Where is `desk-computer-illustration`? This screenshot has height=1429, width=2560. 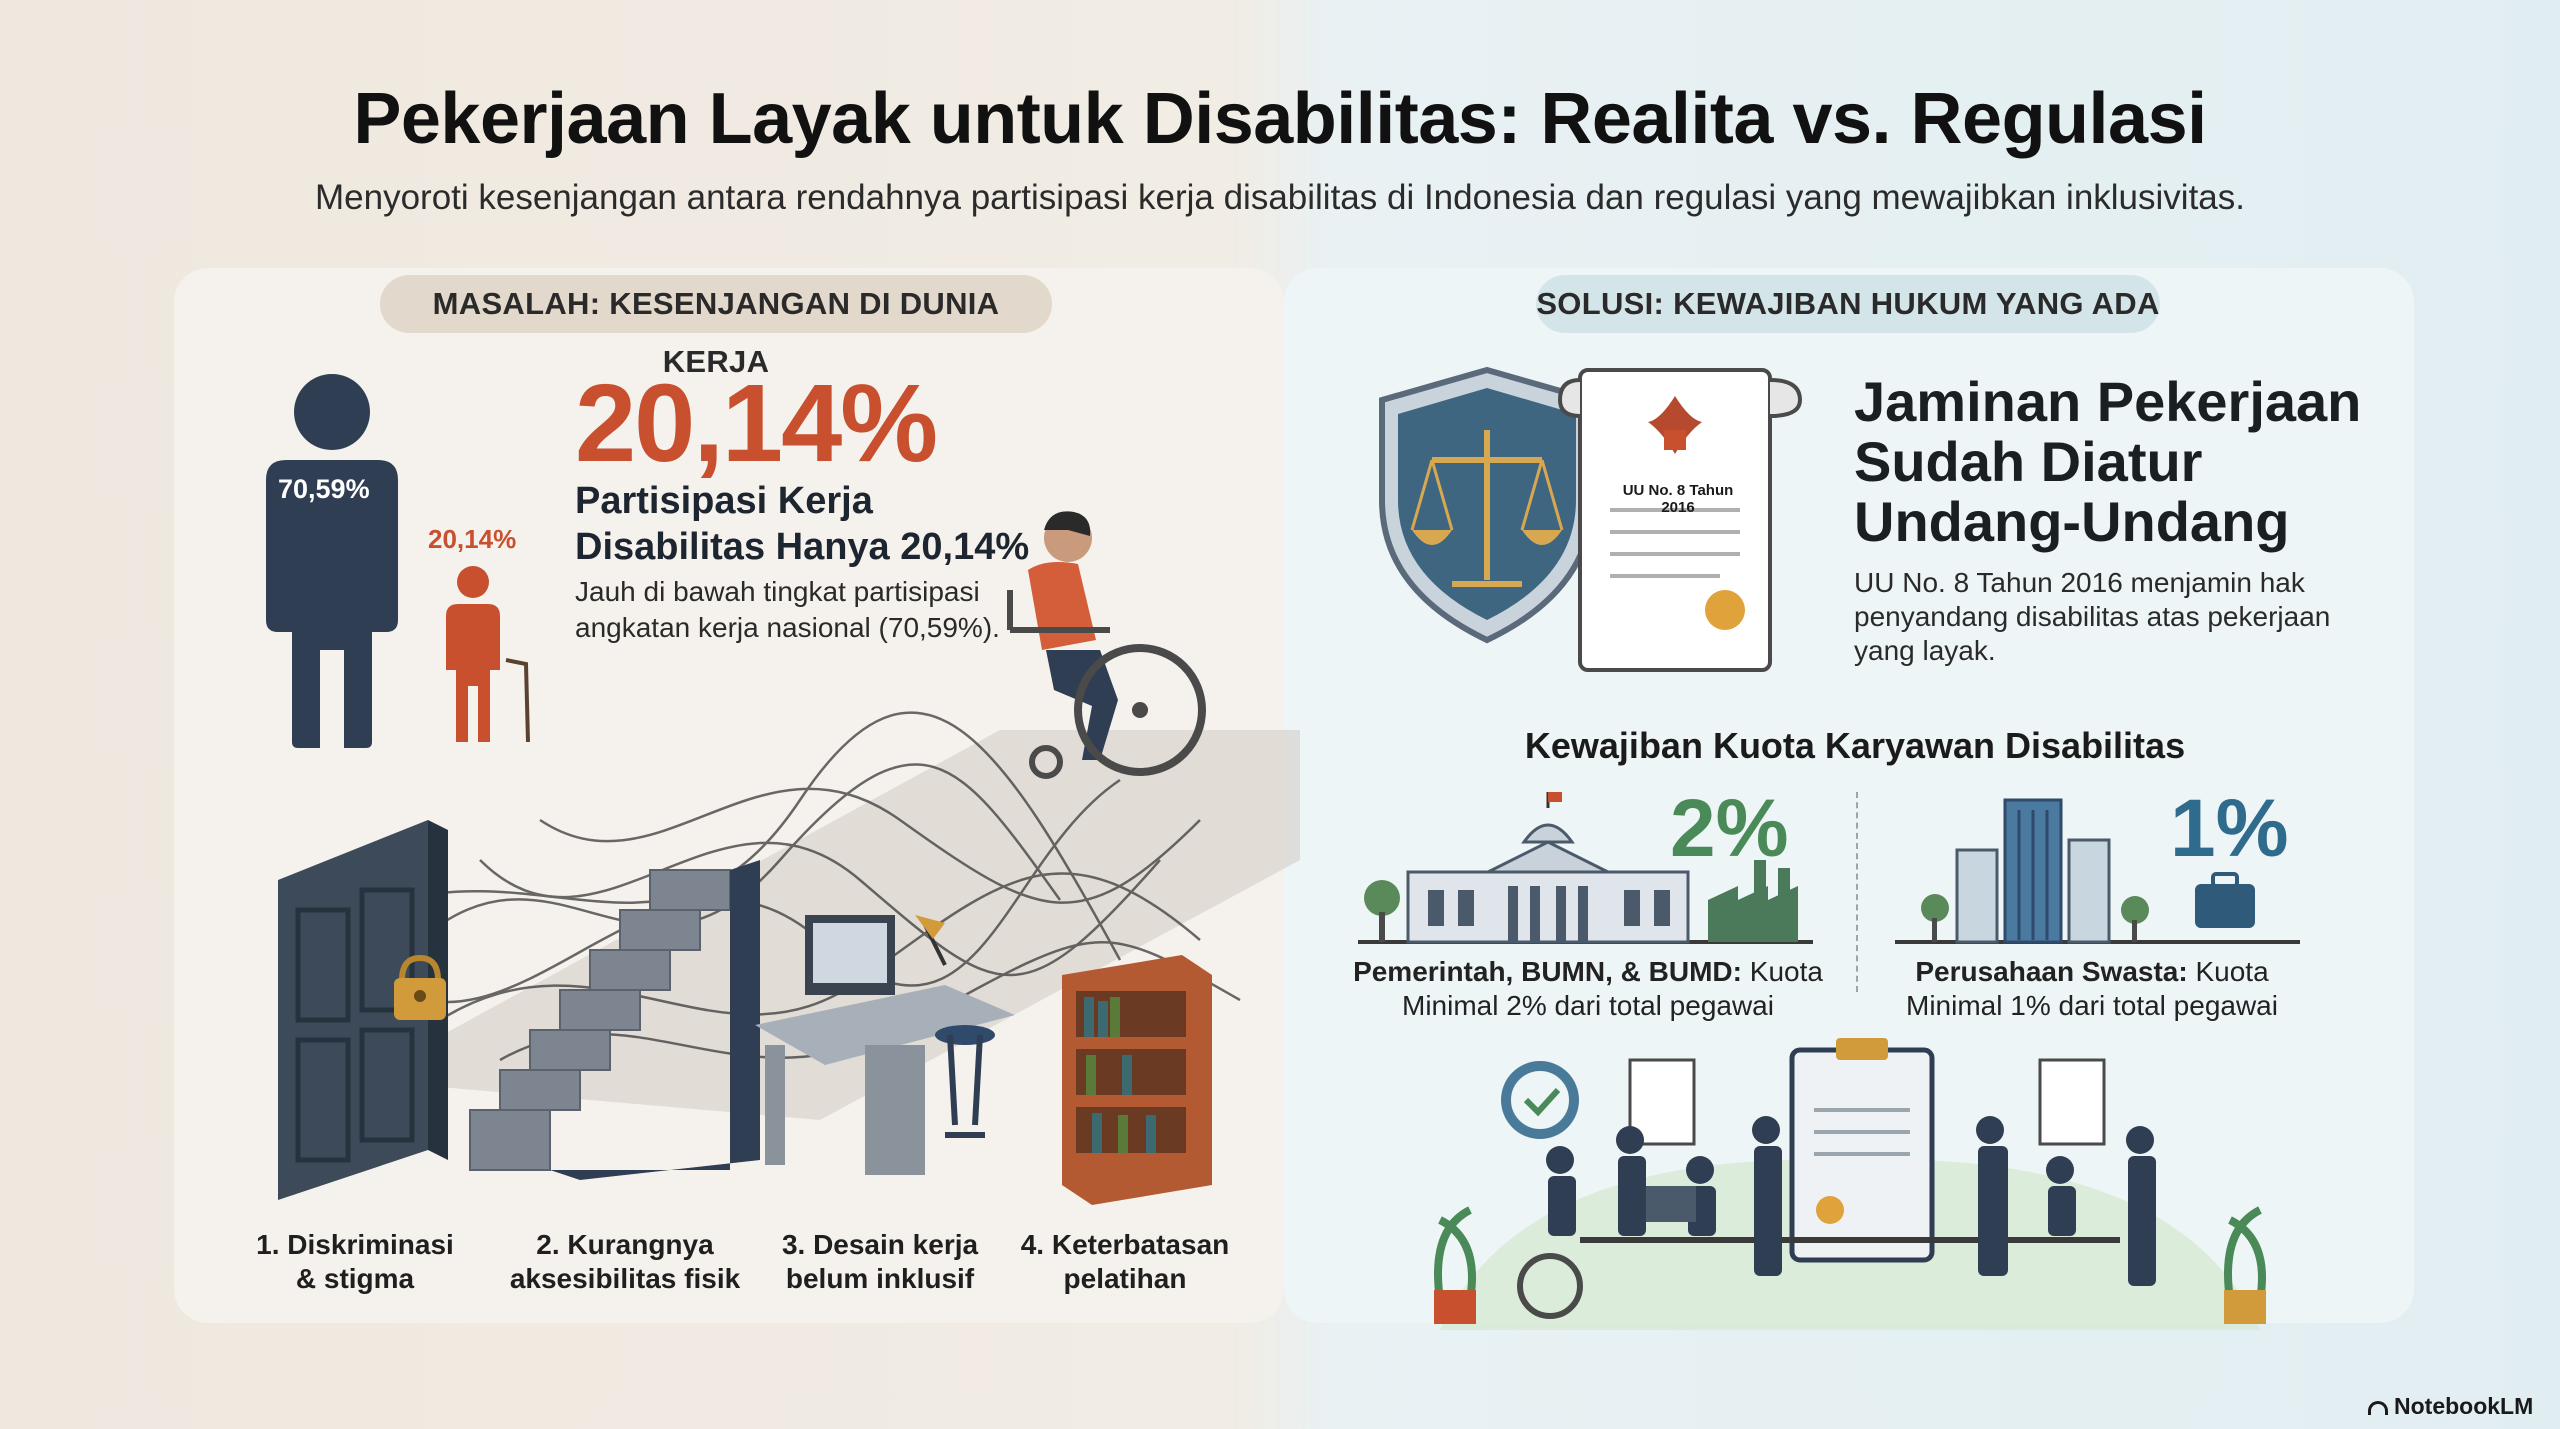
desk-computer-illustration is located at coordinates (885, 1045).